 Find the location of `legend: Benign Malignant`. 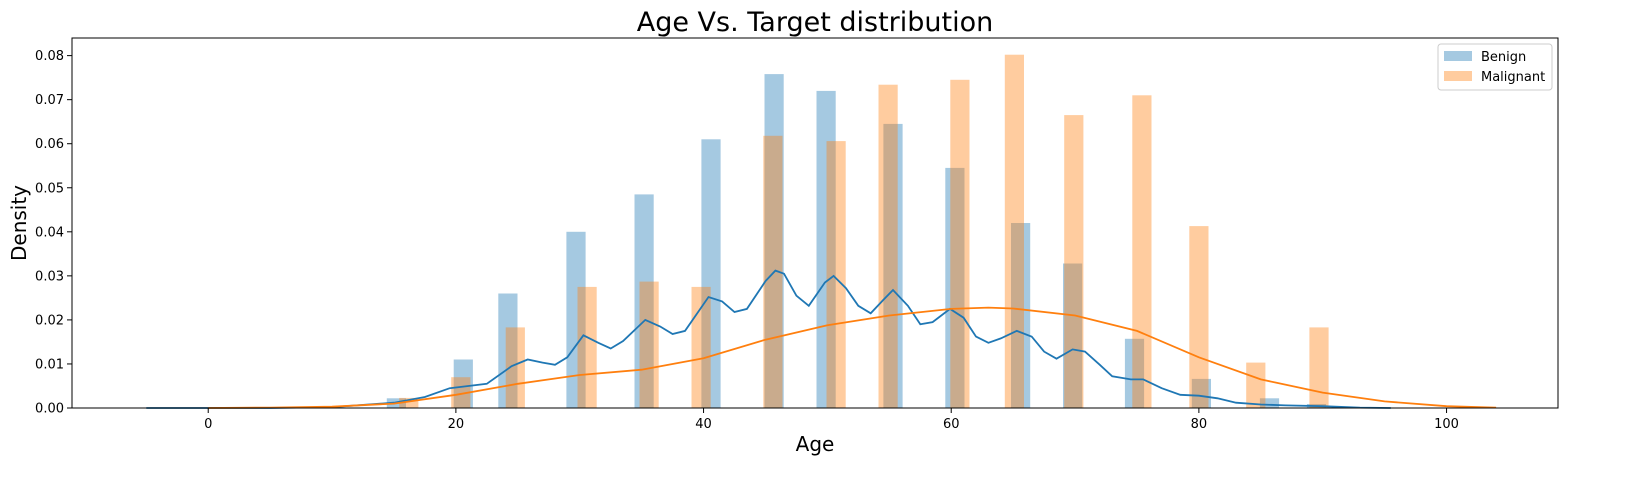

legend: Benign Malignant is located at coordinates (1495, 67).